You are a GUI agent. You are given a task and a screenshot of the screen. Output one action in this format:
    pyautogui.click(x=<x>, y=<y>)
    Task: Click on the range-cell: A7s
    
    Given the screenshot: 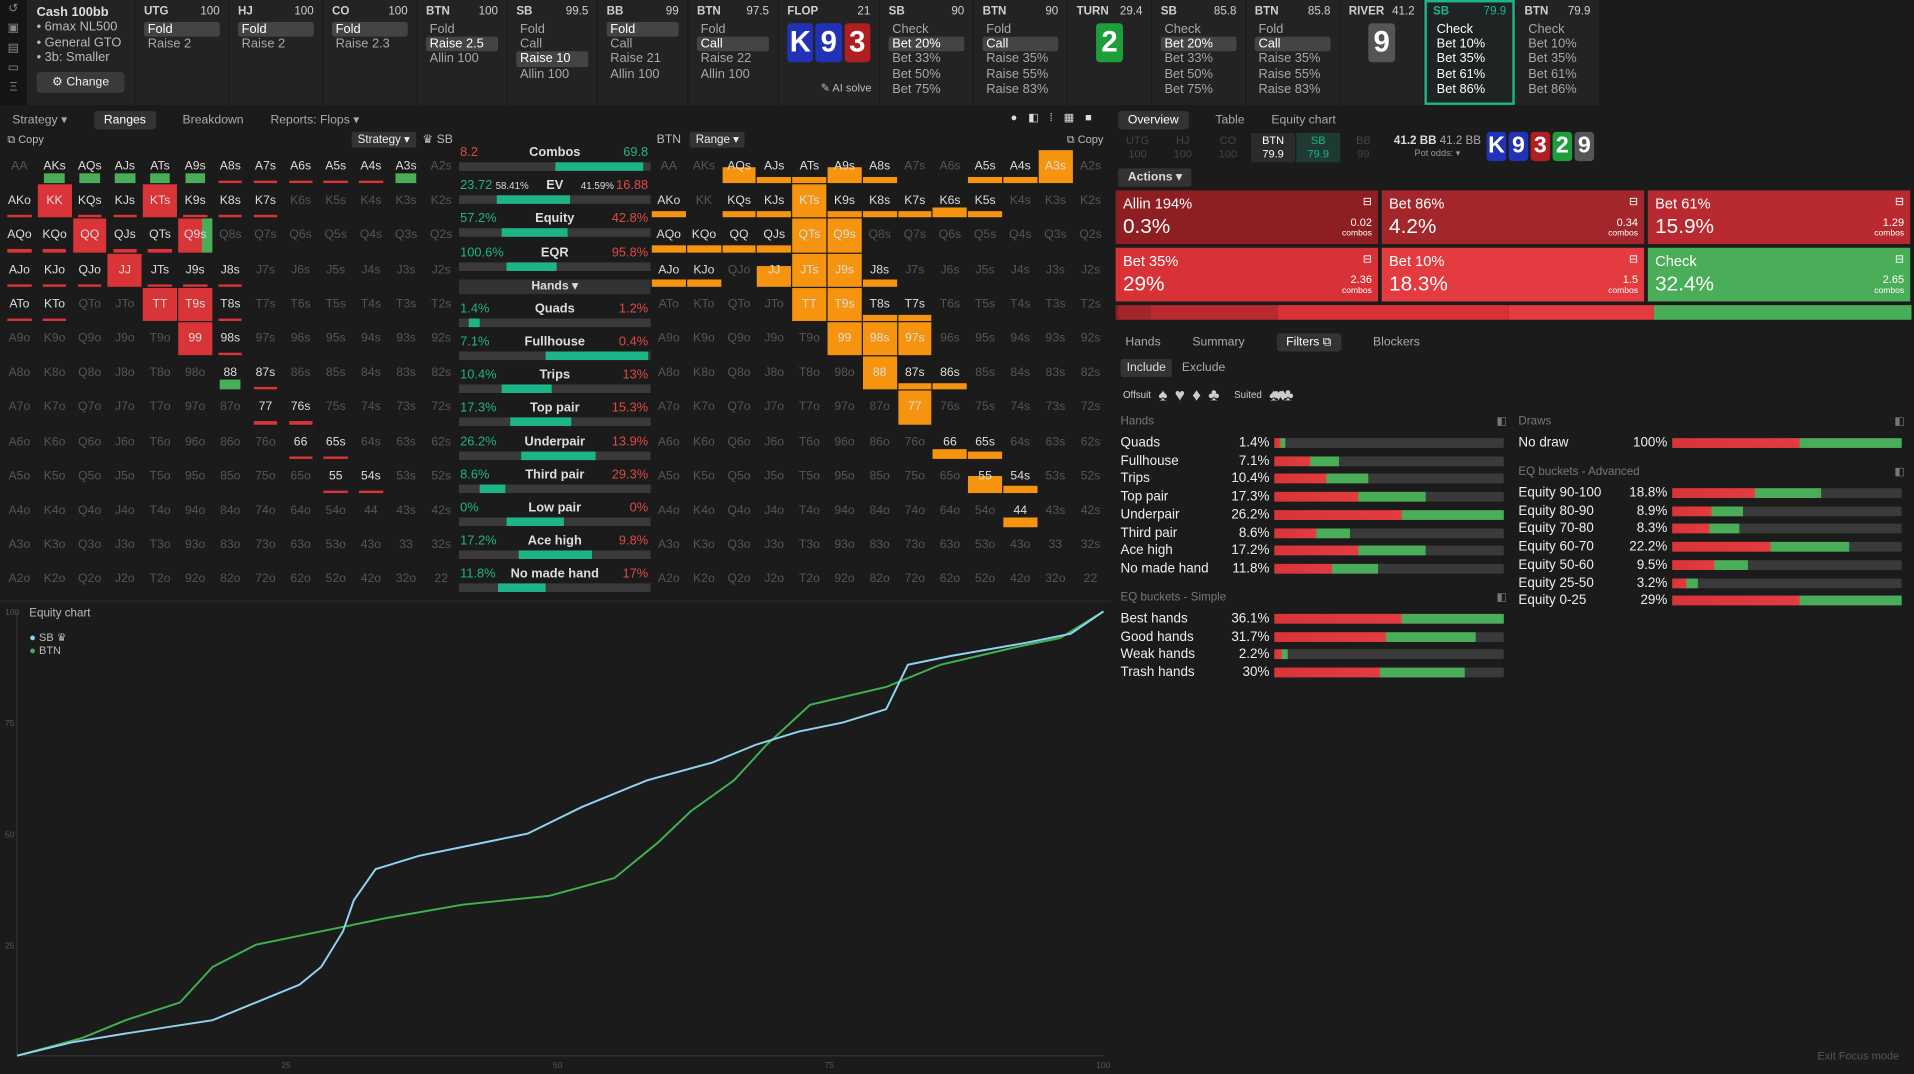 What is the action you would take?
    pyautogui.click(x=266, y=167)
    